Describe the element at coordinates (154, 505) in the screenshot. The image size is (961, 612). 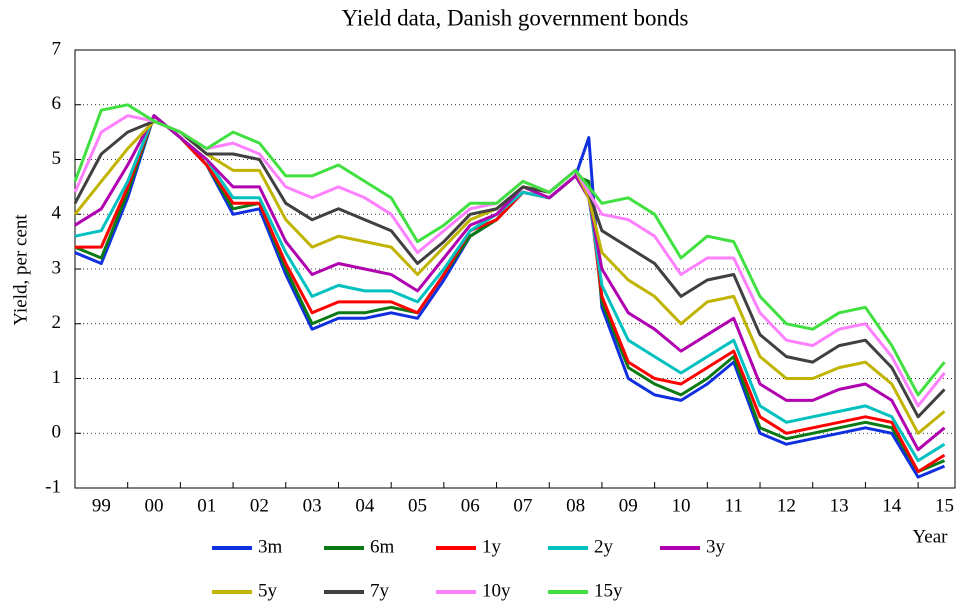
I see `x-tick-label: 00` at that location.